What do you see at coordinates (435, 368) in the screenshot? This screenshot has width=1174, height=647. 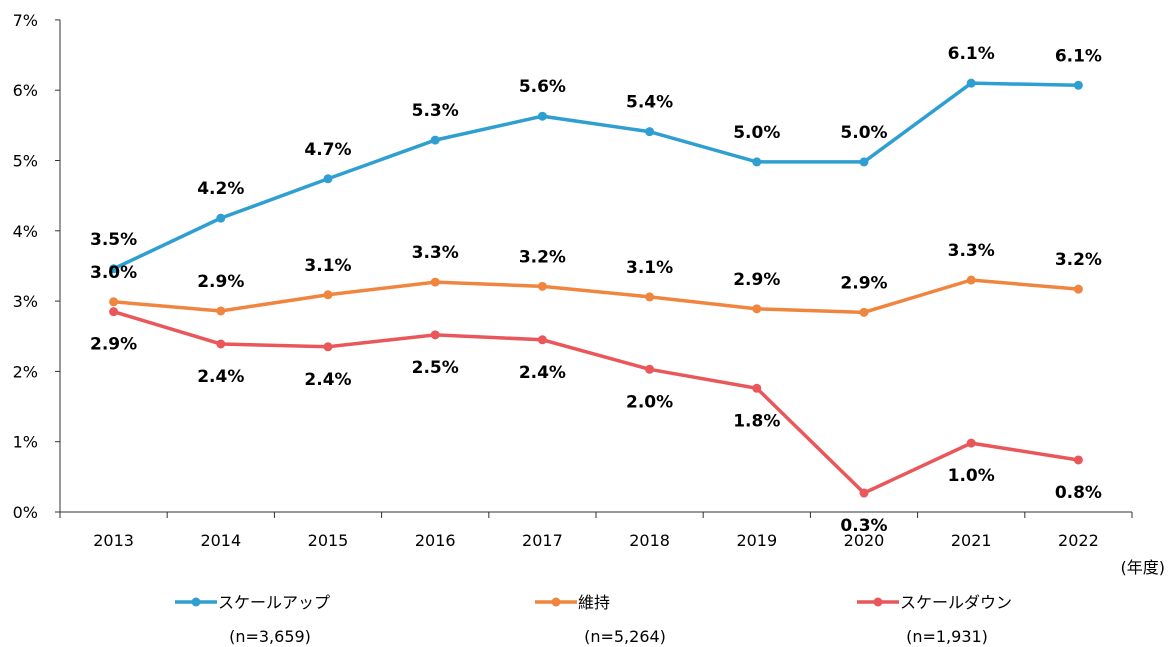 I see `data-label: 2.5%` at bounding box center [435, 368].